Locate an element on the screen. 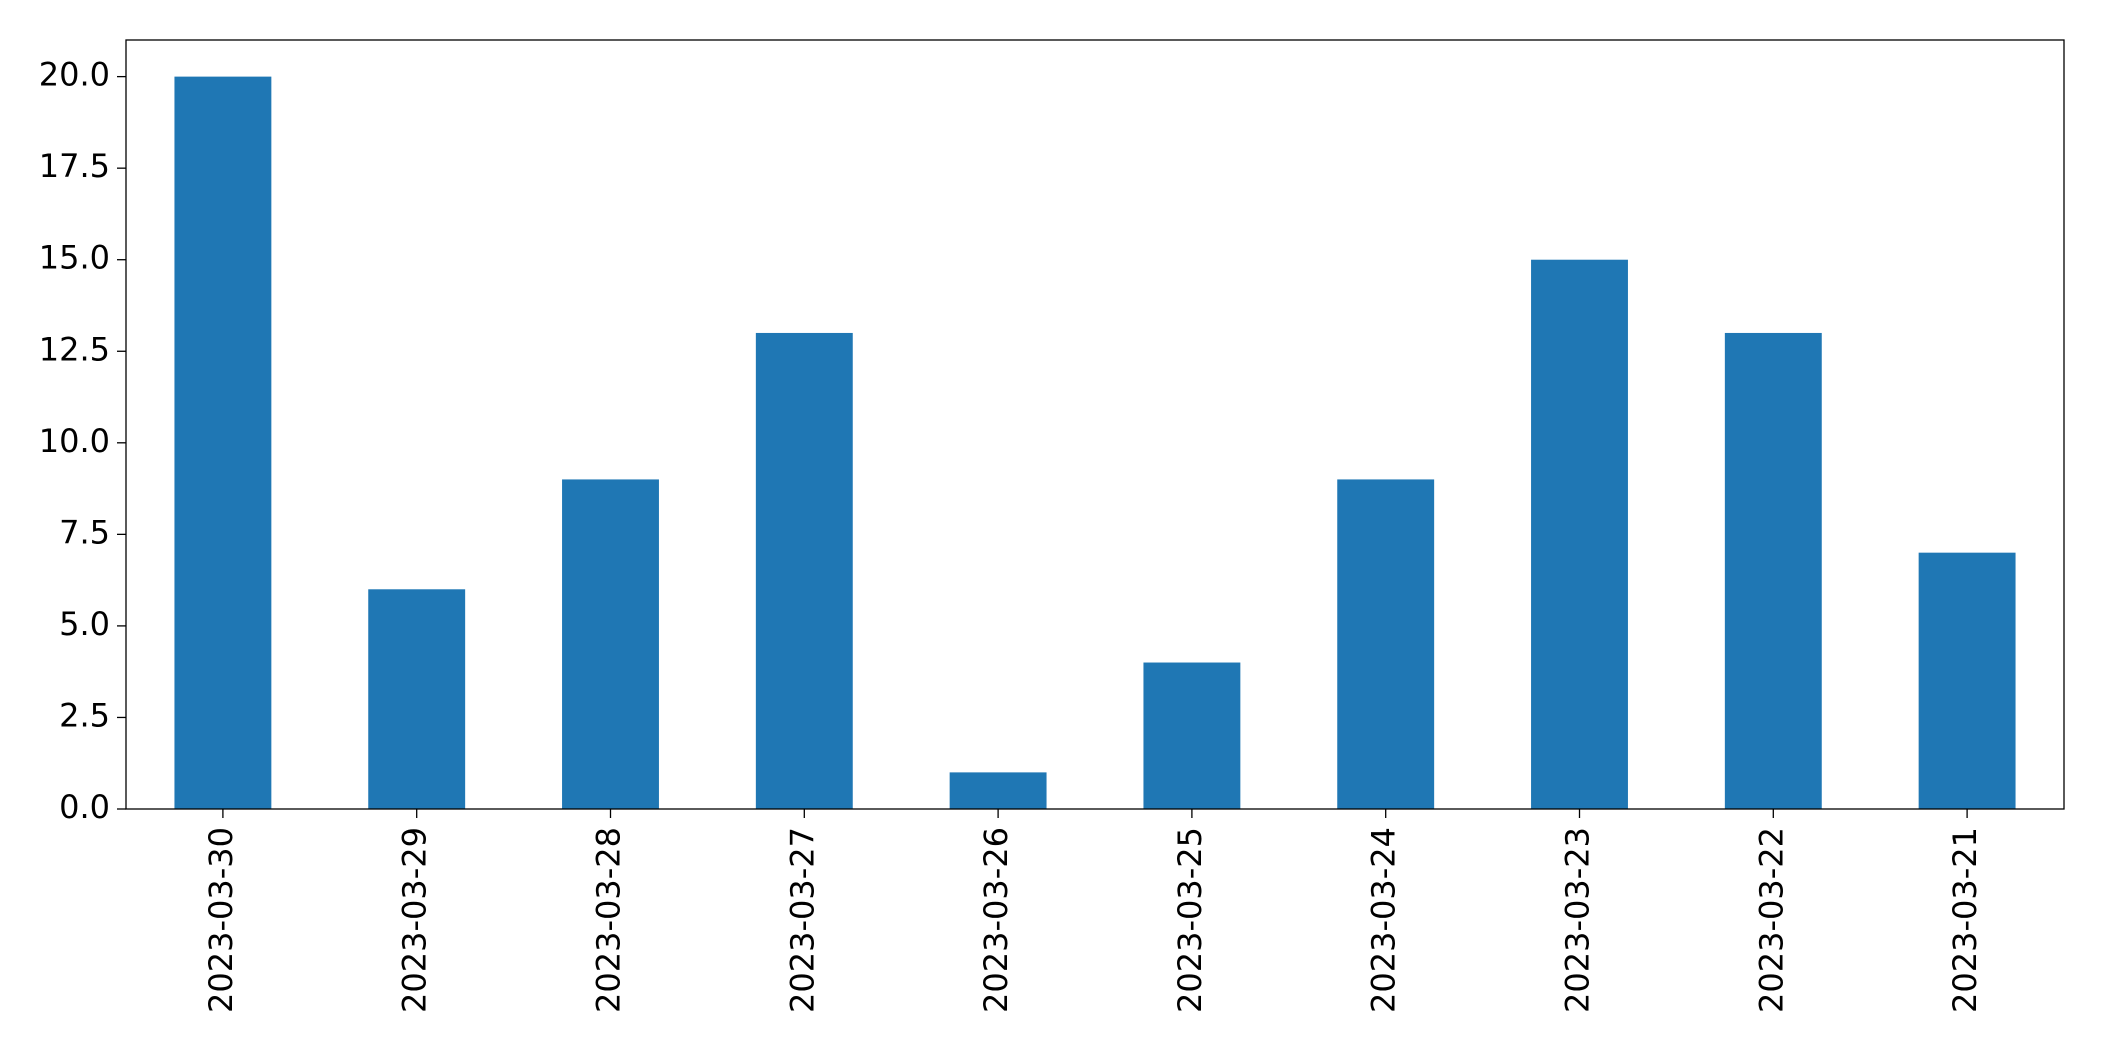  x-tick-label: 2023-03-27 is located at coordinates (802, 920).